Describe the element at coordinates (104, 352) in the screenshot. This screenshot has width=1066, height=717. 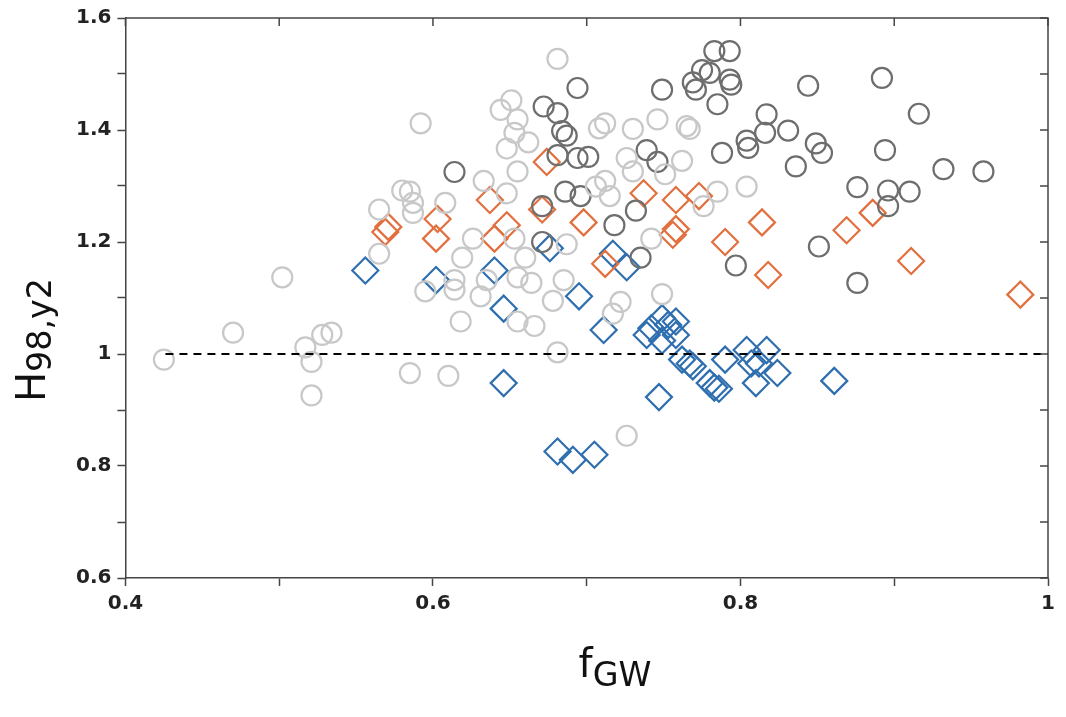
I see `y-tick-label: 1` at that location.